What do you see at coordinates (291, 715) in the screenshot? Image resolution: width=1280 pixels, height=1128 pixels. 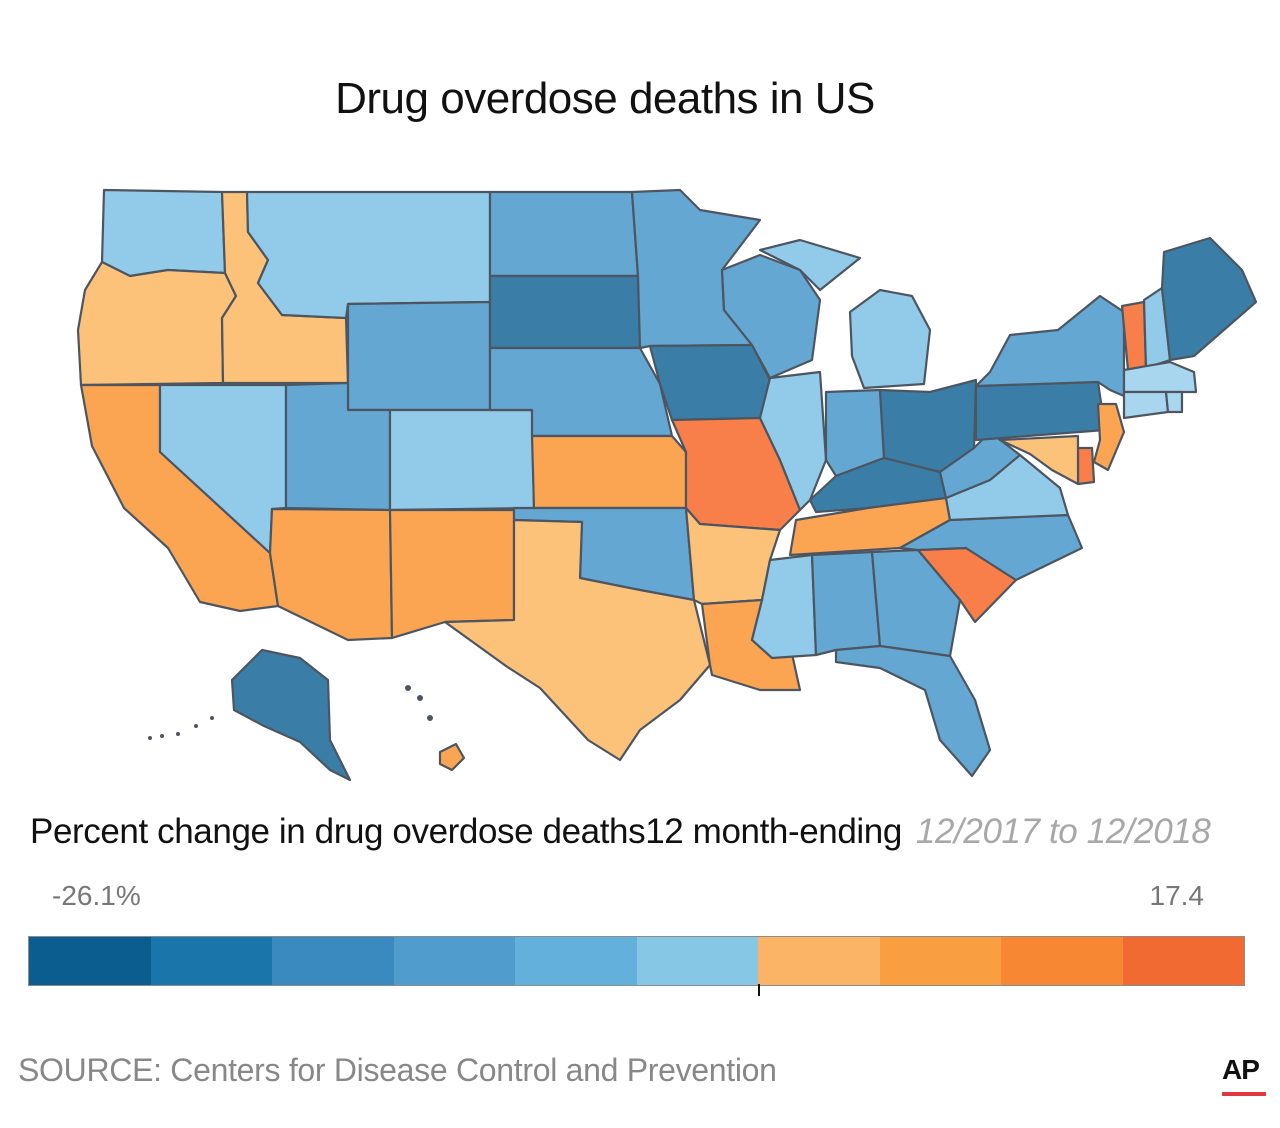 I see `state-alaska` at bounding box center [291, 715].